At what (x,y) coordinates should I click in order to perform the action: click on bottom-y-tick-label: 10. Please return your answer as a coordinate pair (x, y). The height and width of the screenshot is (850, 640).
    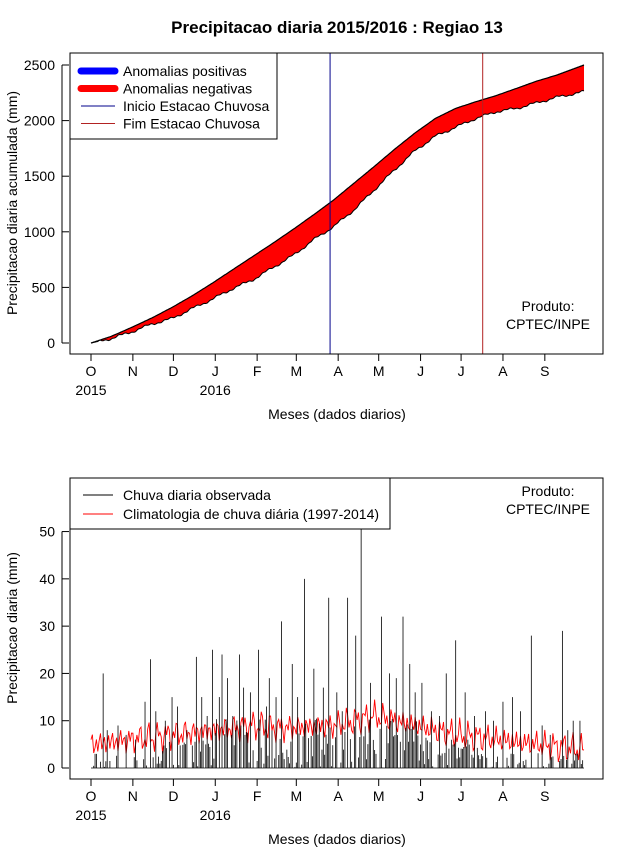
    Looking at the image, I should click on (47, 721).